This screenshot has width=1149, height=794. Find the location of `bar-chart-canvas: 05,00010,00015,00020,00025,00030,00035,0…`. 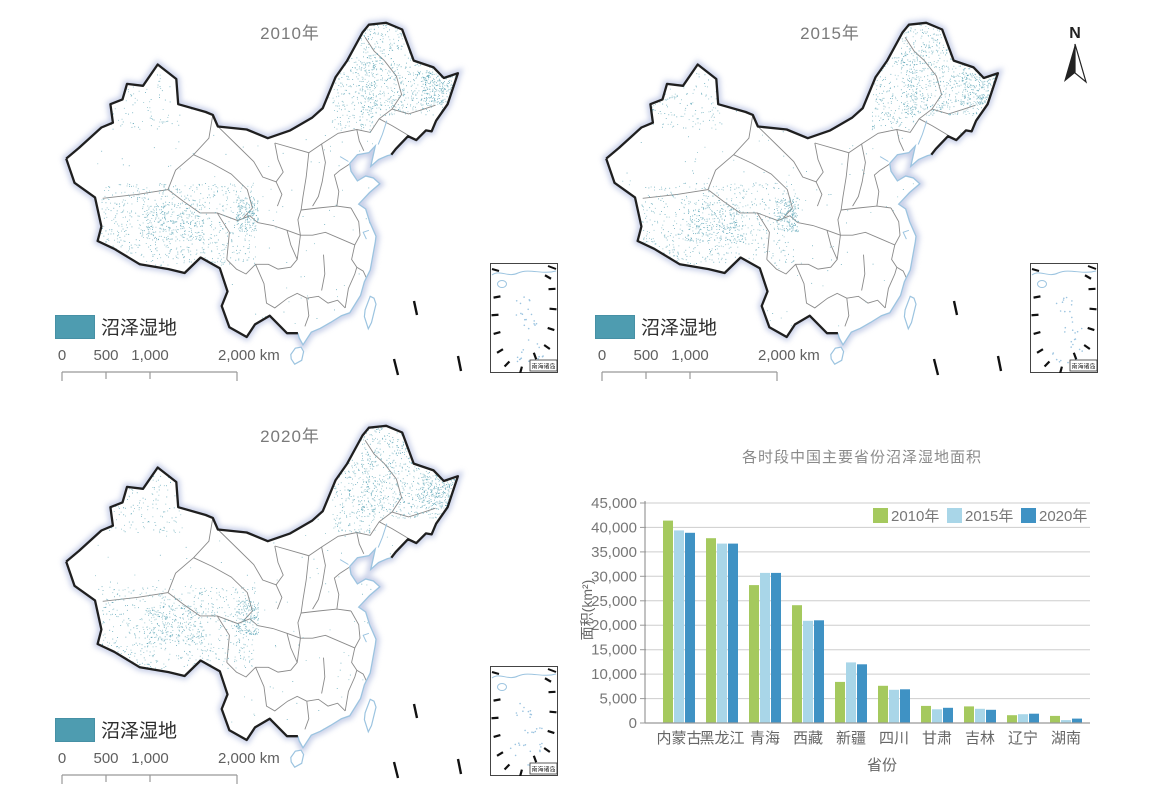

bar-chart-canvas: 05,00010,00015,00020,00025,00030,00035,0… is located at coordinates (840, 621).